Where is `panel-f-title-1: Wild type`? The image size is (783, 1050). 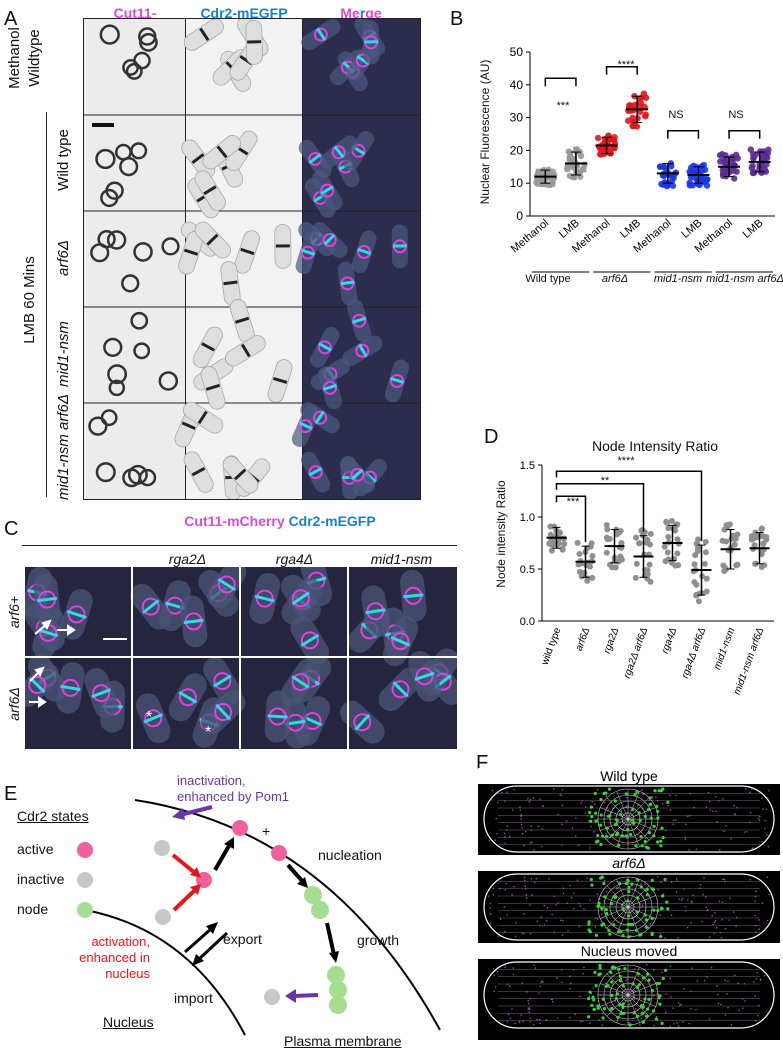 panel-f-title-1: Wild type is located at coordinates (629, 776).